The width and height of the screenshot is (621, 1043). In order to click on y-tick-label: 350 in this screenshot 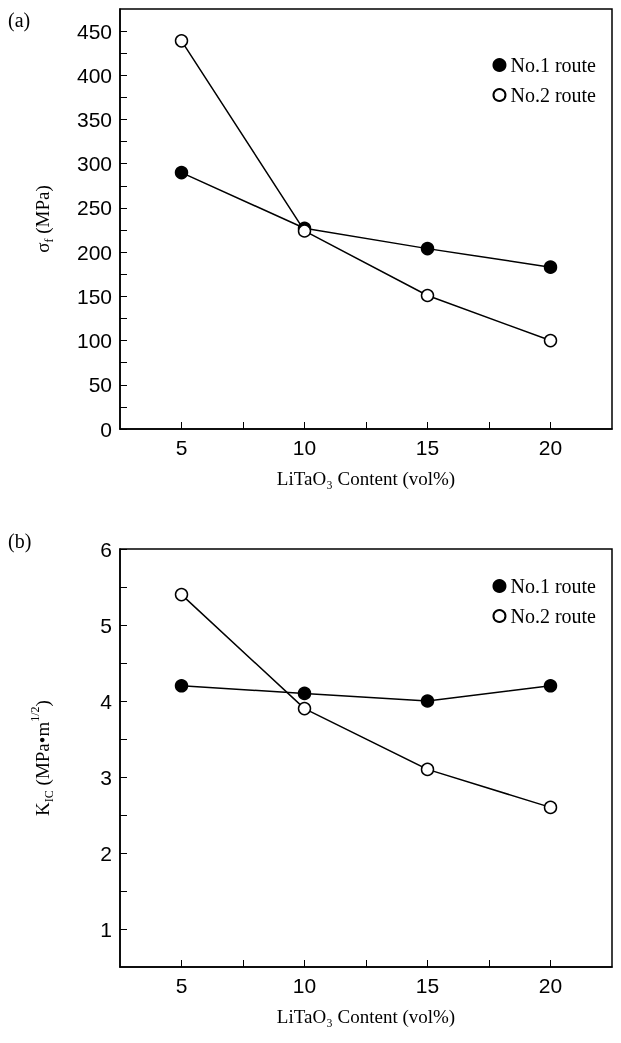, I will do `click(94, 120)`.